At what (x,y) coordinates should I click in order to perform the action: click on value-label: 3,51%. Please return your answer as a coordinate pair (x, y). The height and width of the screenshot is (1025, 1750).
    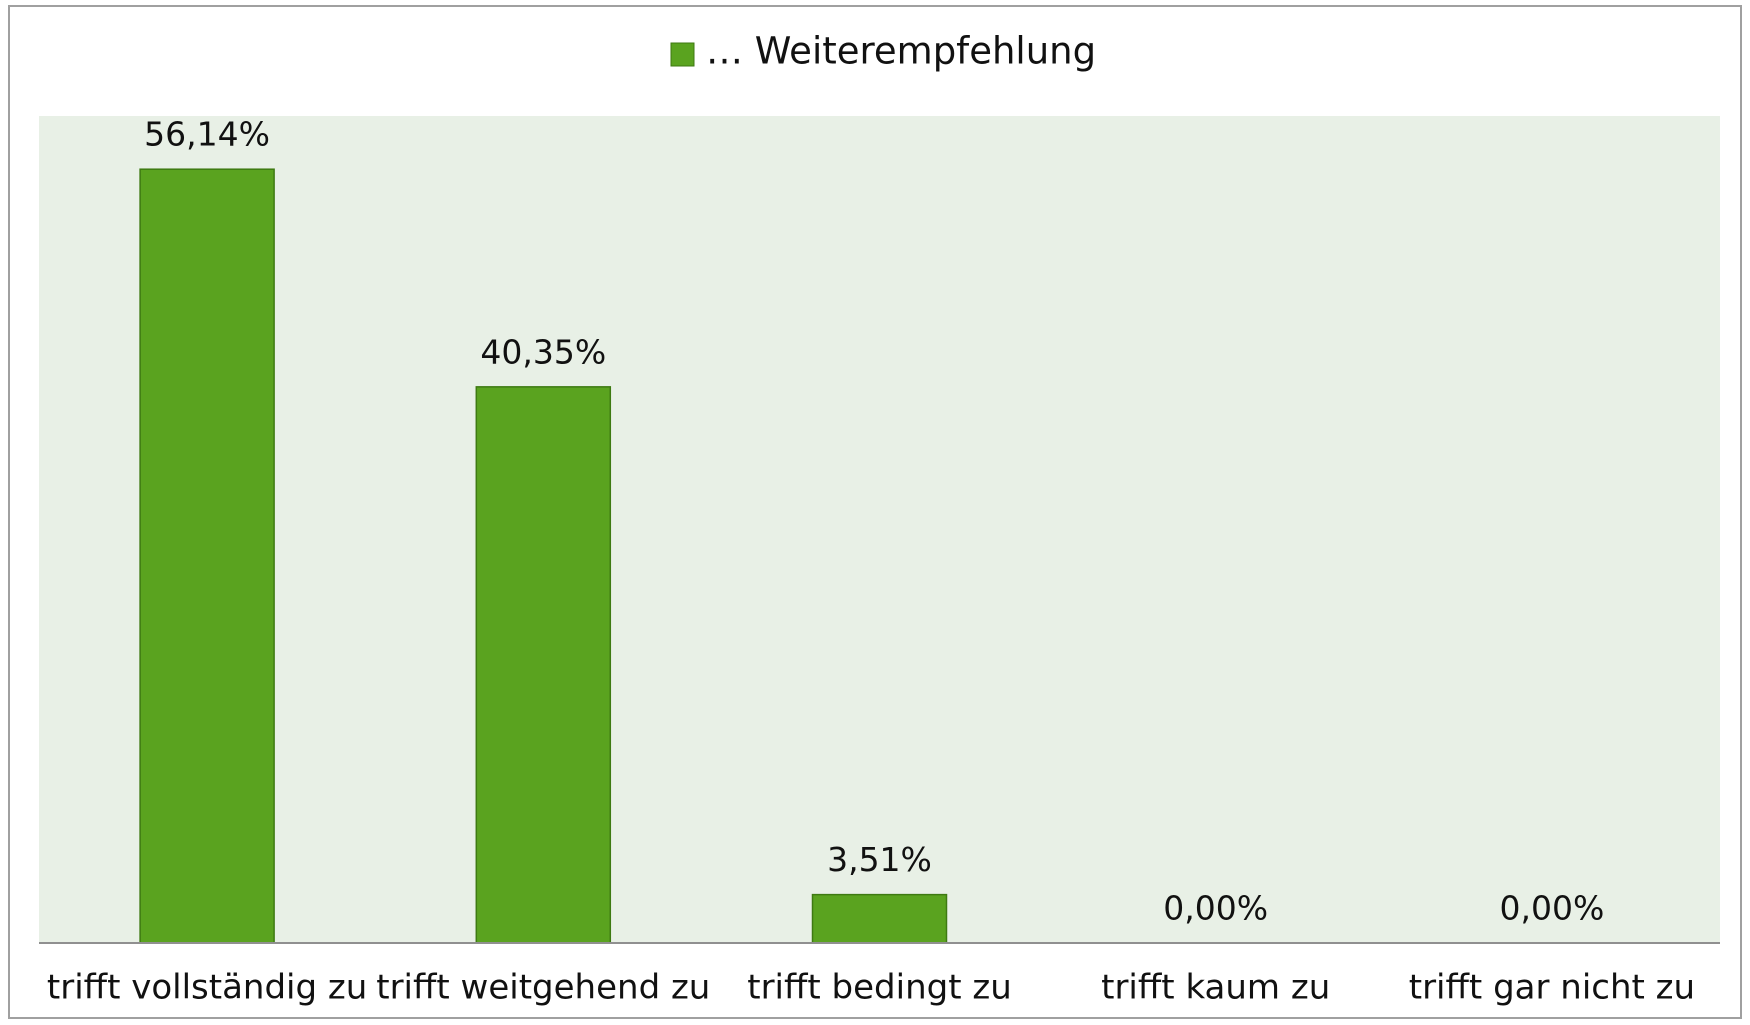
    Looking at the image, I should click on (879, 859).